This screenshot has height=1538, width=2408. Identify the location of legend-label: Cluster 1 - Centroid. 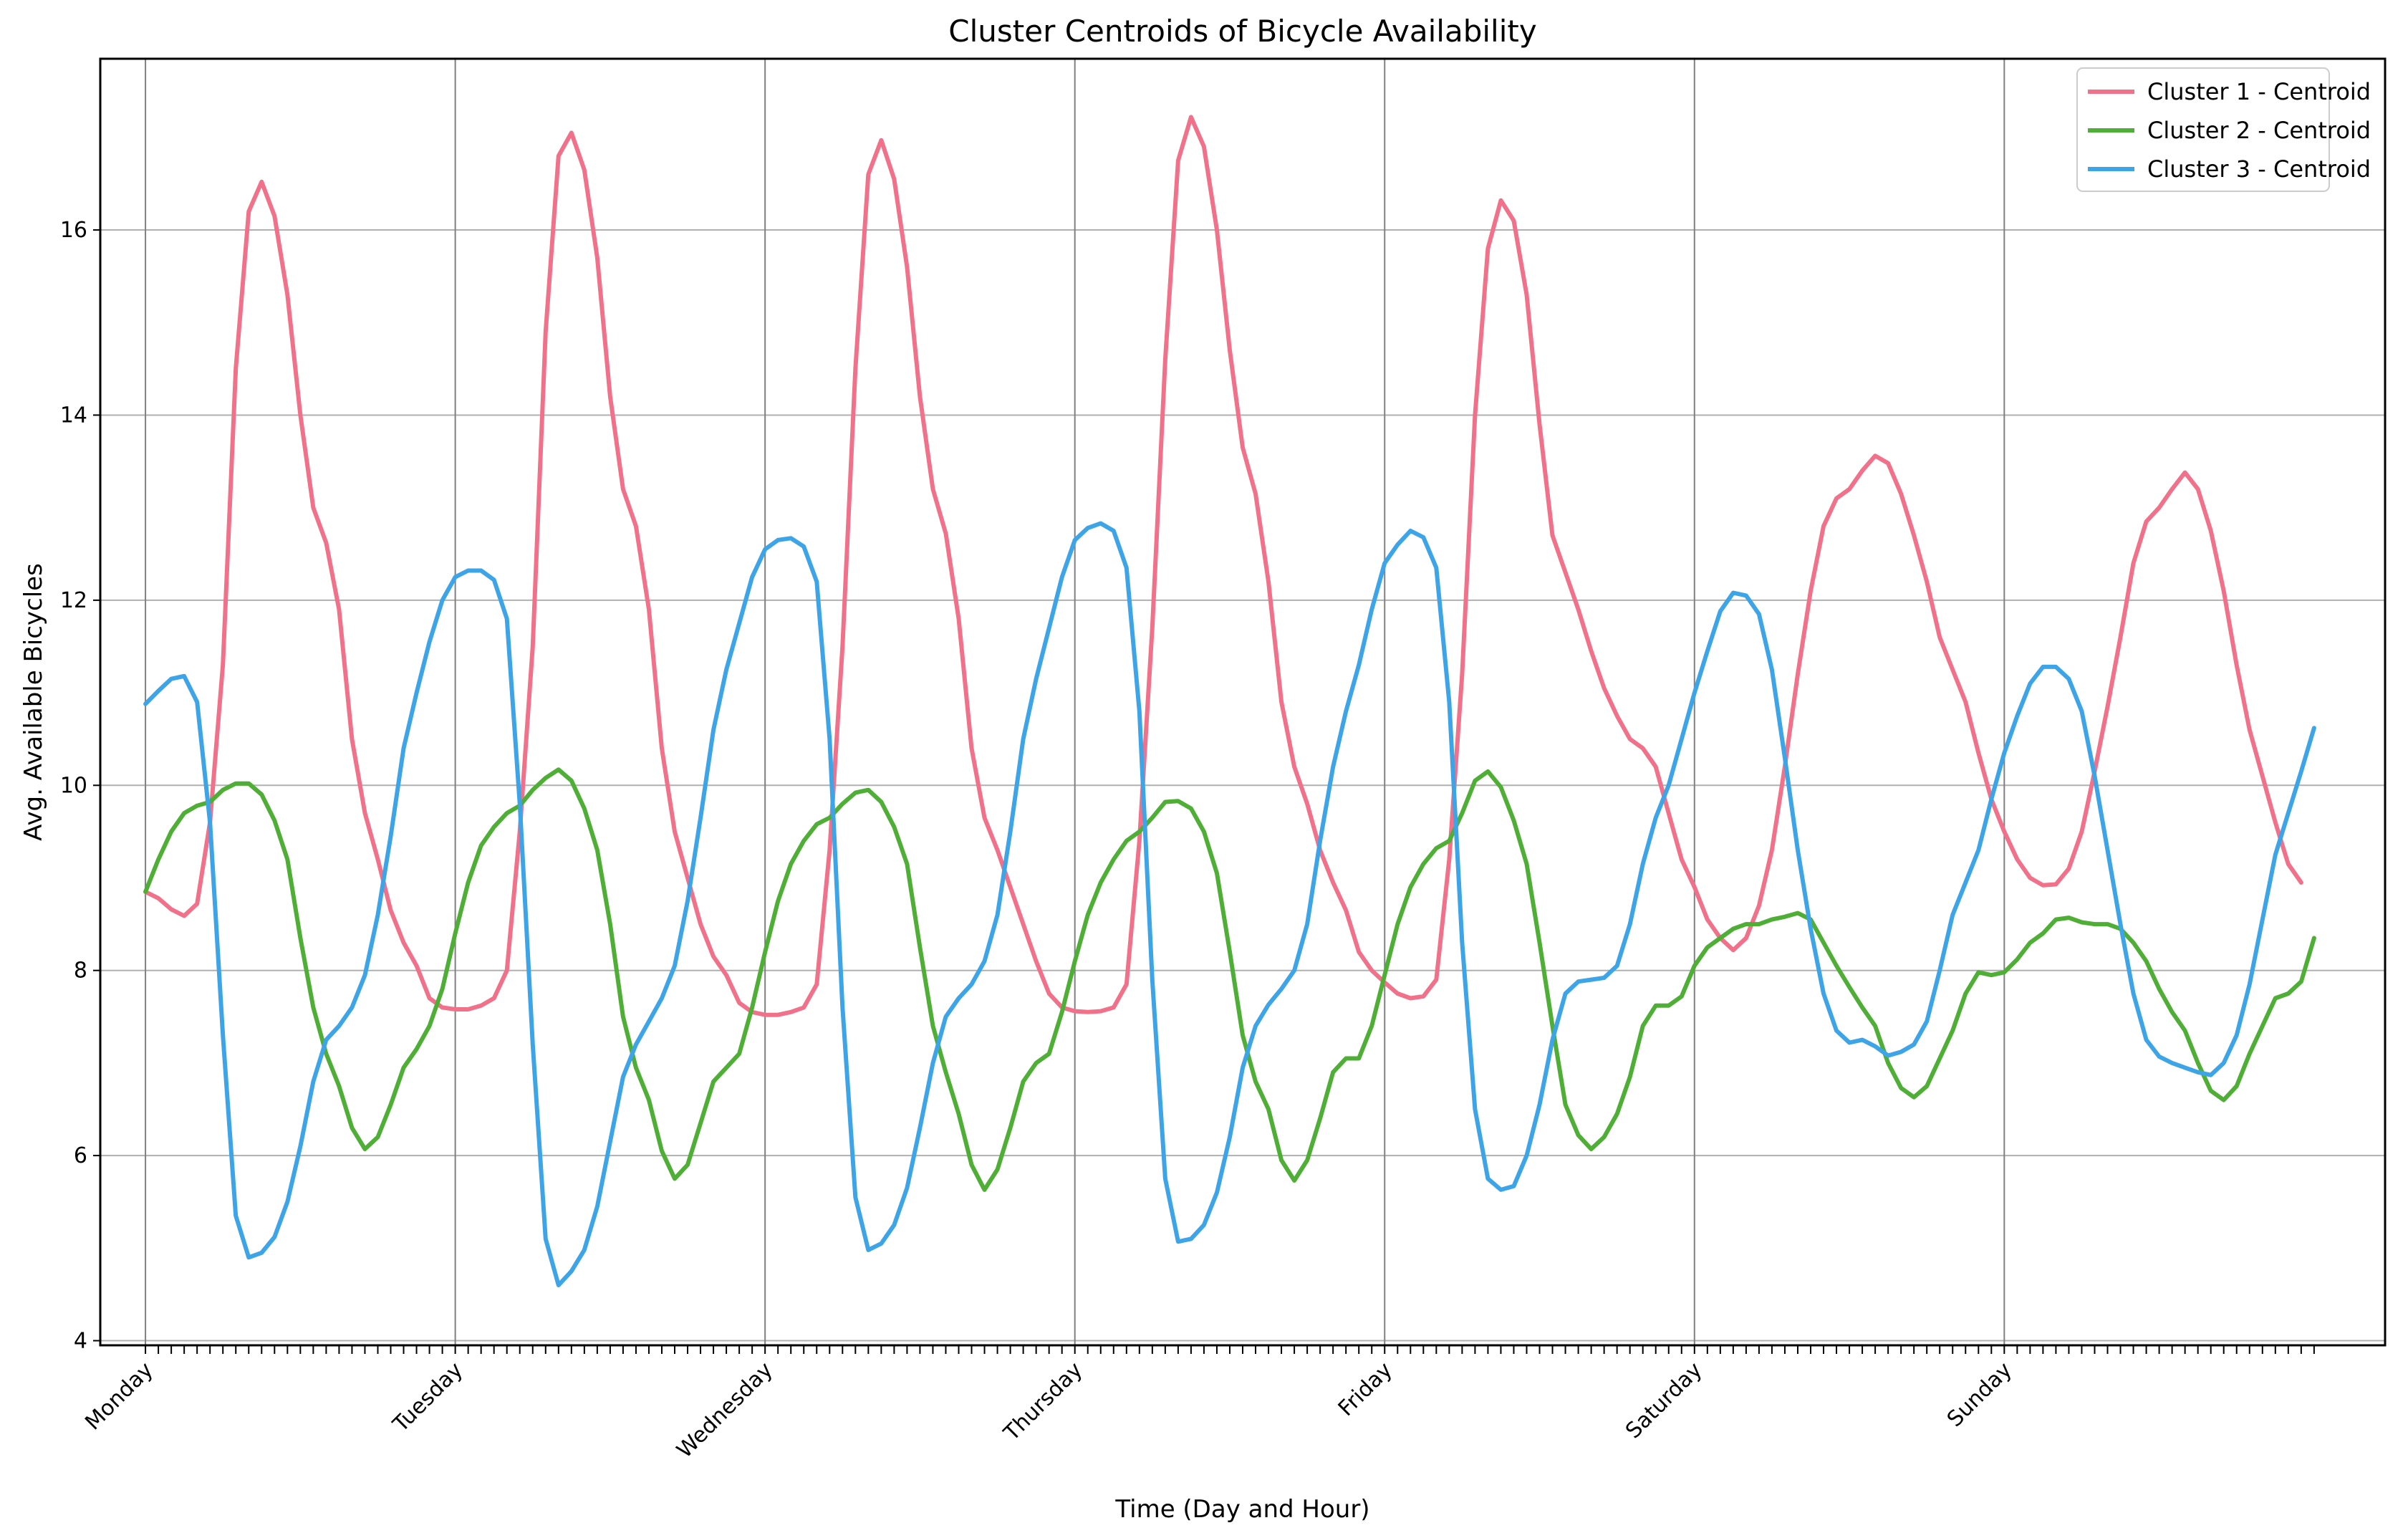
(2259, 91).